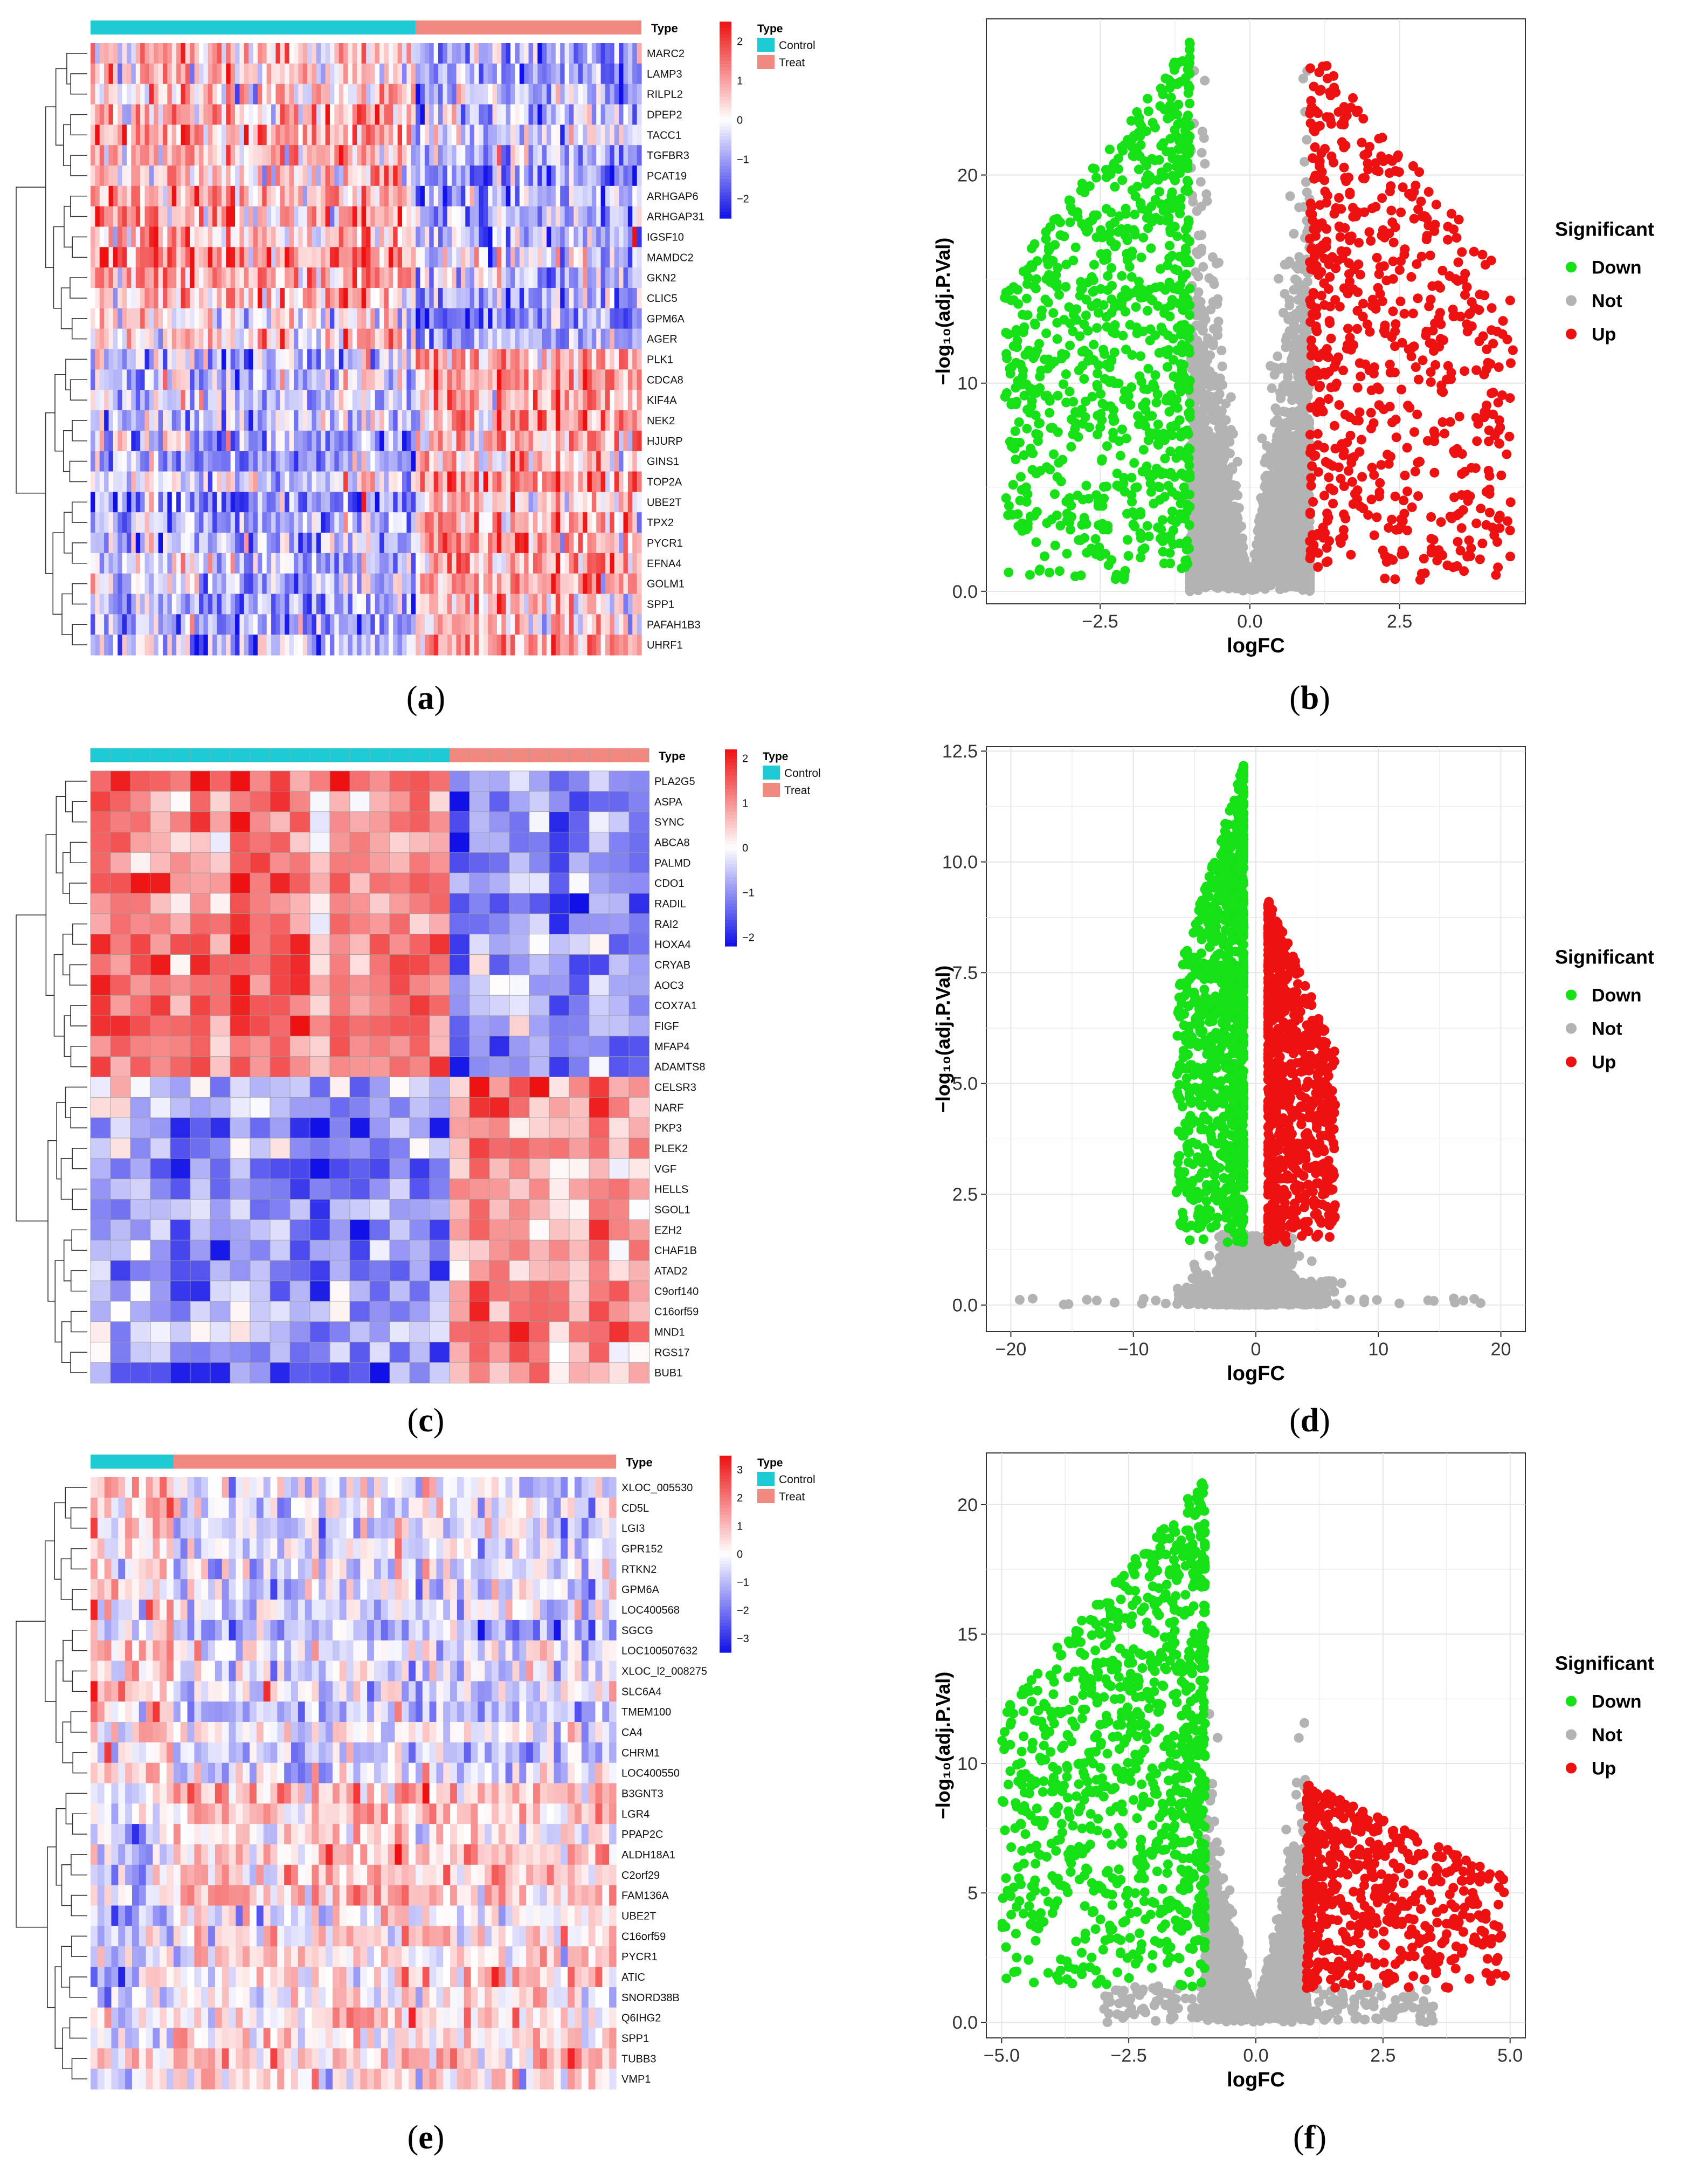 The width and height of the screenshot is (1700, 2184). Describe the element at coordinates (1198, 292) in the screenshot. I see `point-not` at that location.